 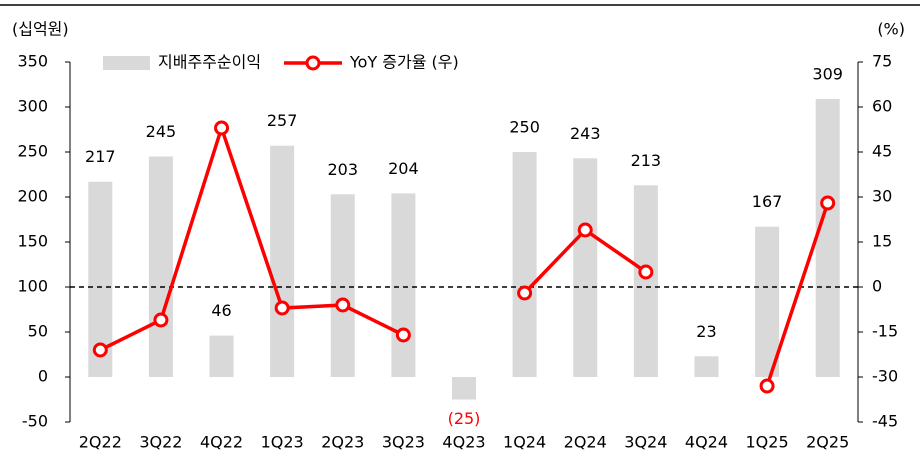 I want to click on legend-label: YoY 증가율 (우), so click(x=404, y=62).